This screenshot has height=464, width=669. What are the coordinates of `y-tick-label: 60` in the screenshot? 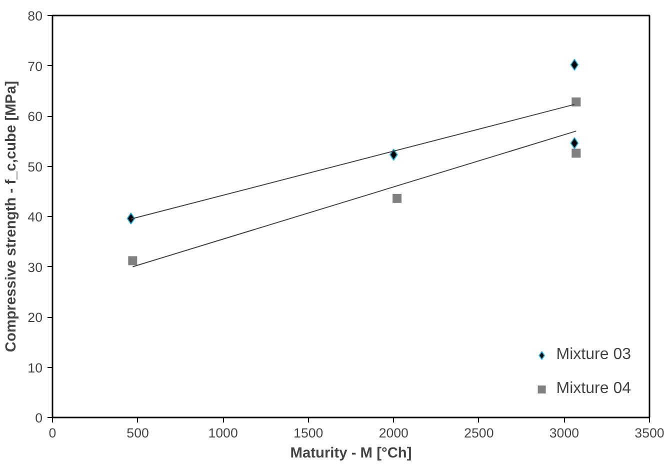 It's located at (35, 116).